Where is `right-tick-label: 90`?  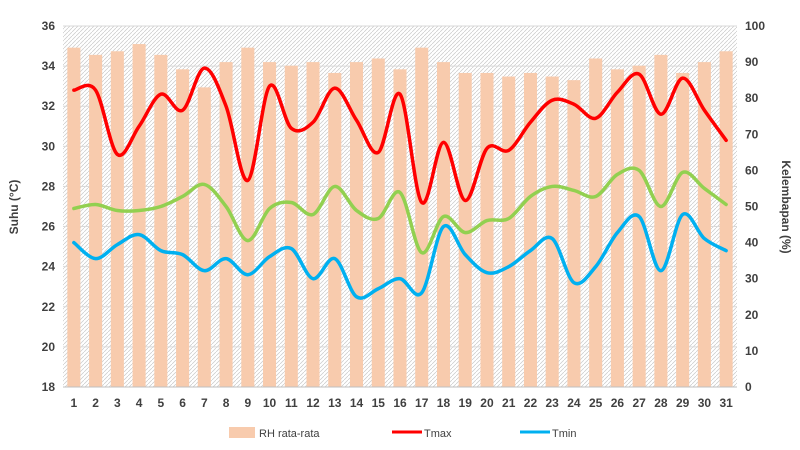
right-tick-label: 90 is located at coordinates (752, 62).